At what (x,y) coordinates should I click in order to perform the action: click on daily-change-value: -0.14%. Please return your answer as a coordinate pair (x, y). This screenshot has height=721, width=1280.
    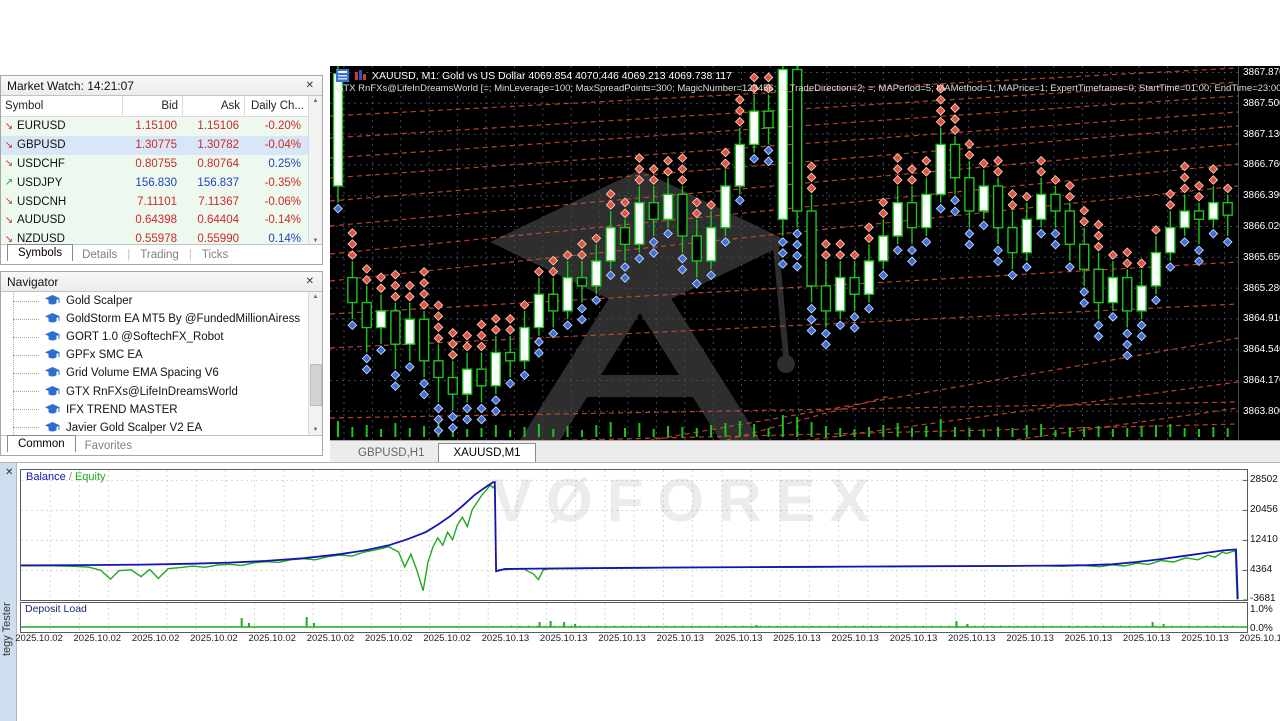
    Looking at the image, I should click on (282, 220).